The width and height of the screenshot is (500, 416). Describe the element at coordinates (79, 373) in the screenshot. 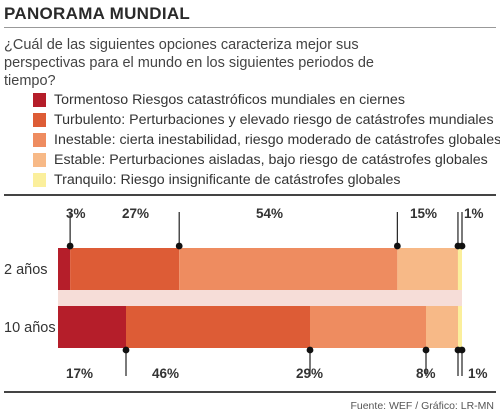

I see `value-label-bottom-tormentoso: 17%` at that location.